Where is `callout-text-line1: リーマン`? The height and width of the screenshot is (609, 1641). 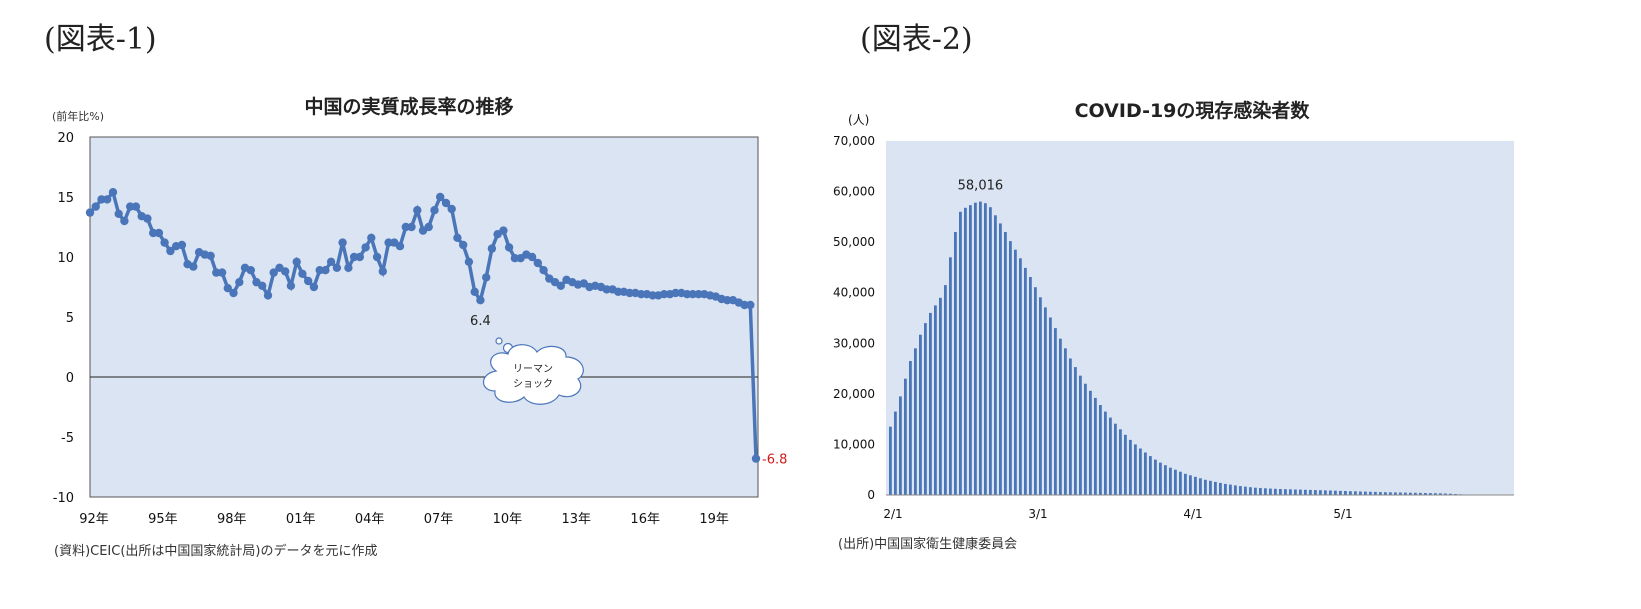 callout-text-line1: リーマン is located at coordinates (533, 369).